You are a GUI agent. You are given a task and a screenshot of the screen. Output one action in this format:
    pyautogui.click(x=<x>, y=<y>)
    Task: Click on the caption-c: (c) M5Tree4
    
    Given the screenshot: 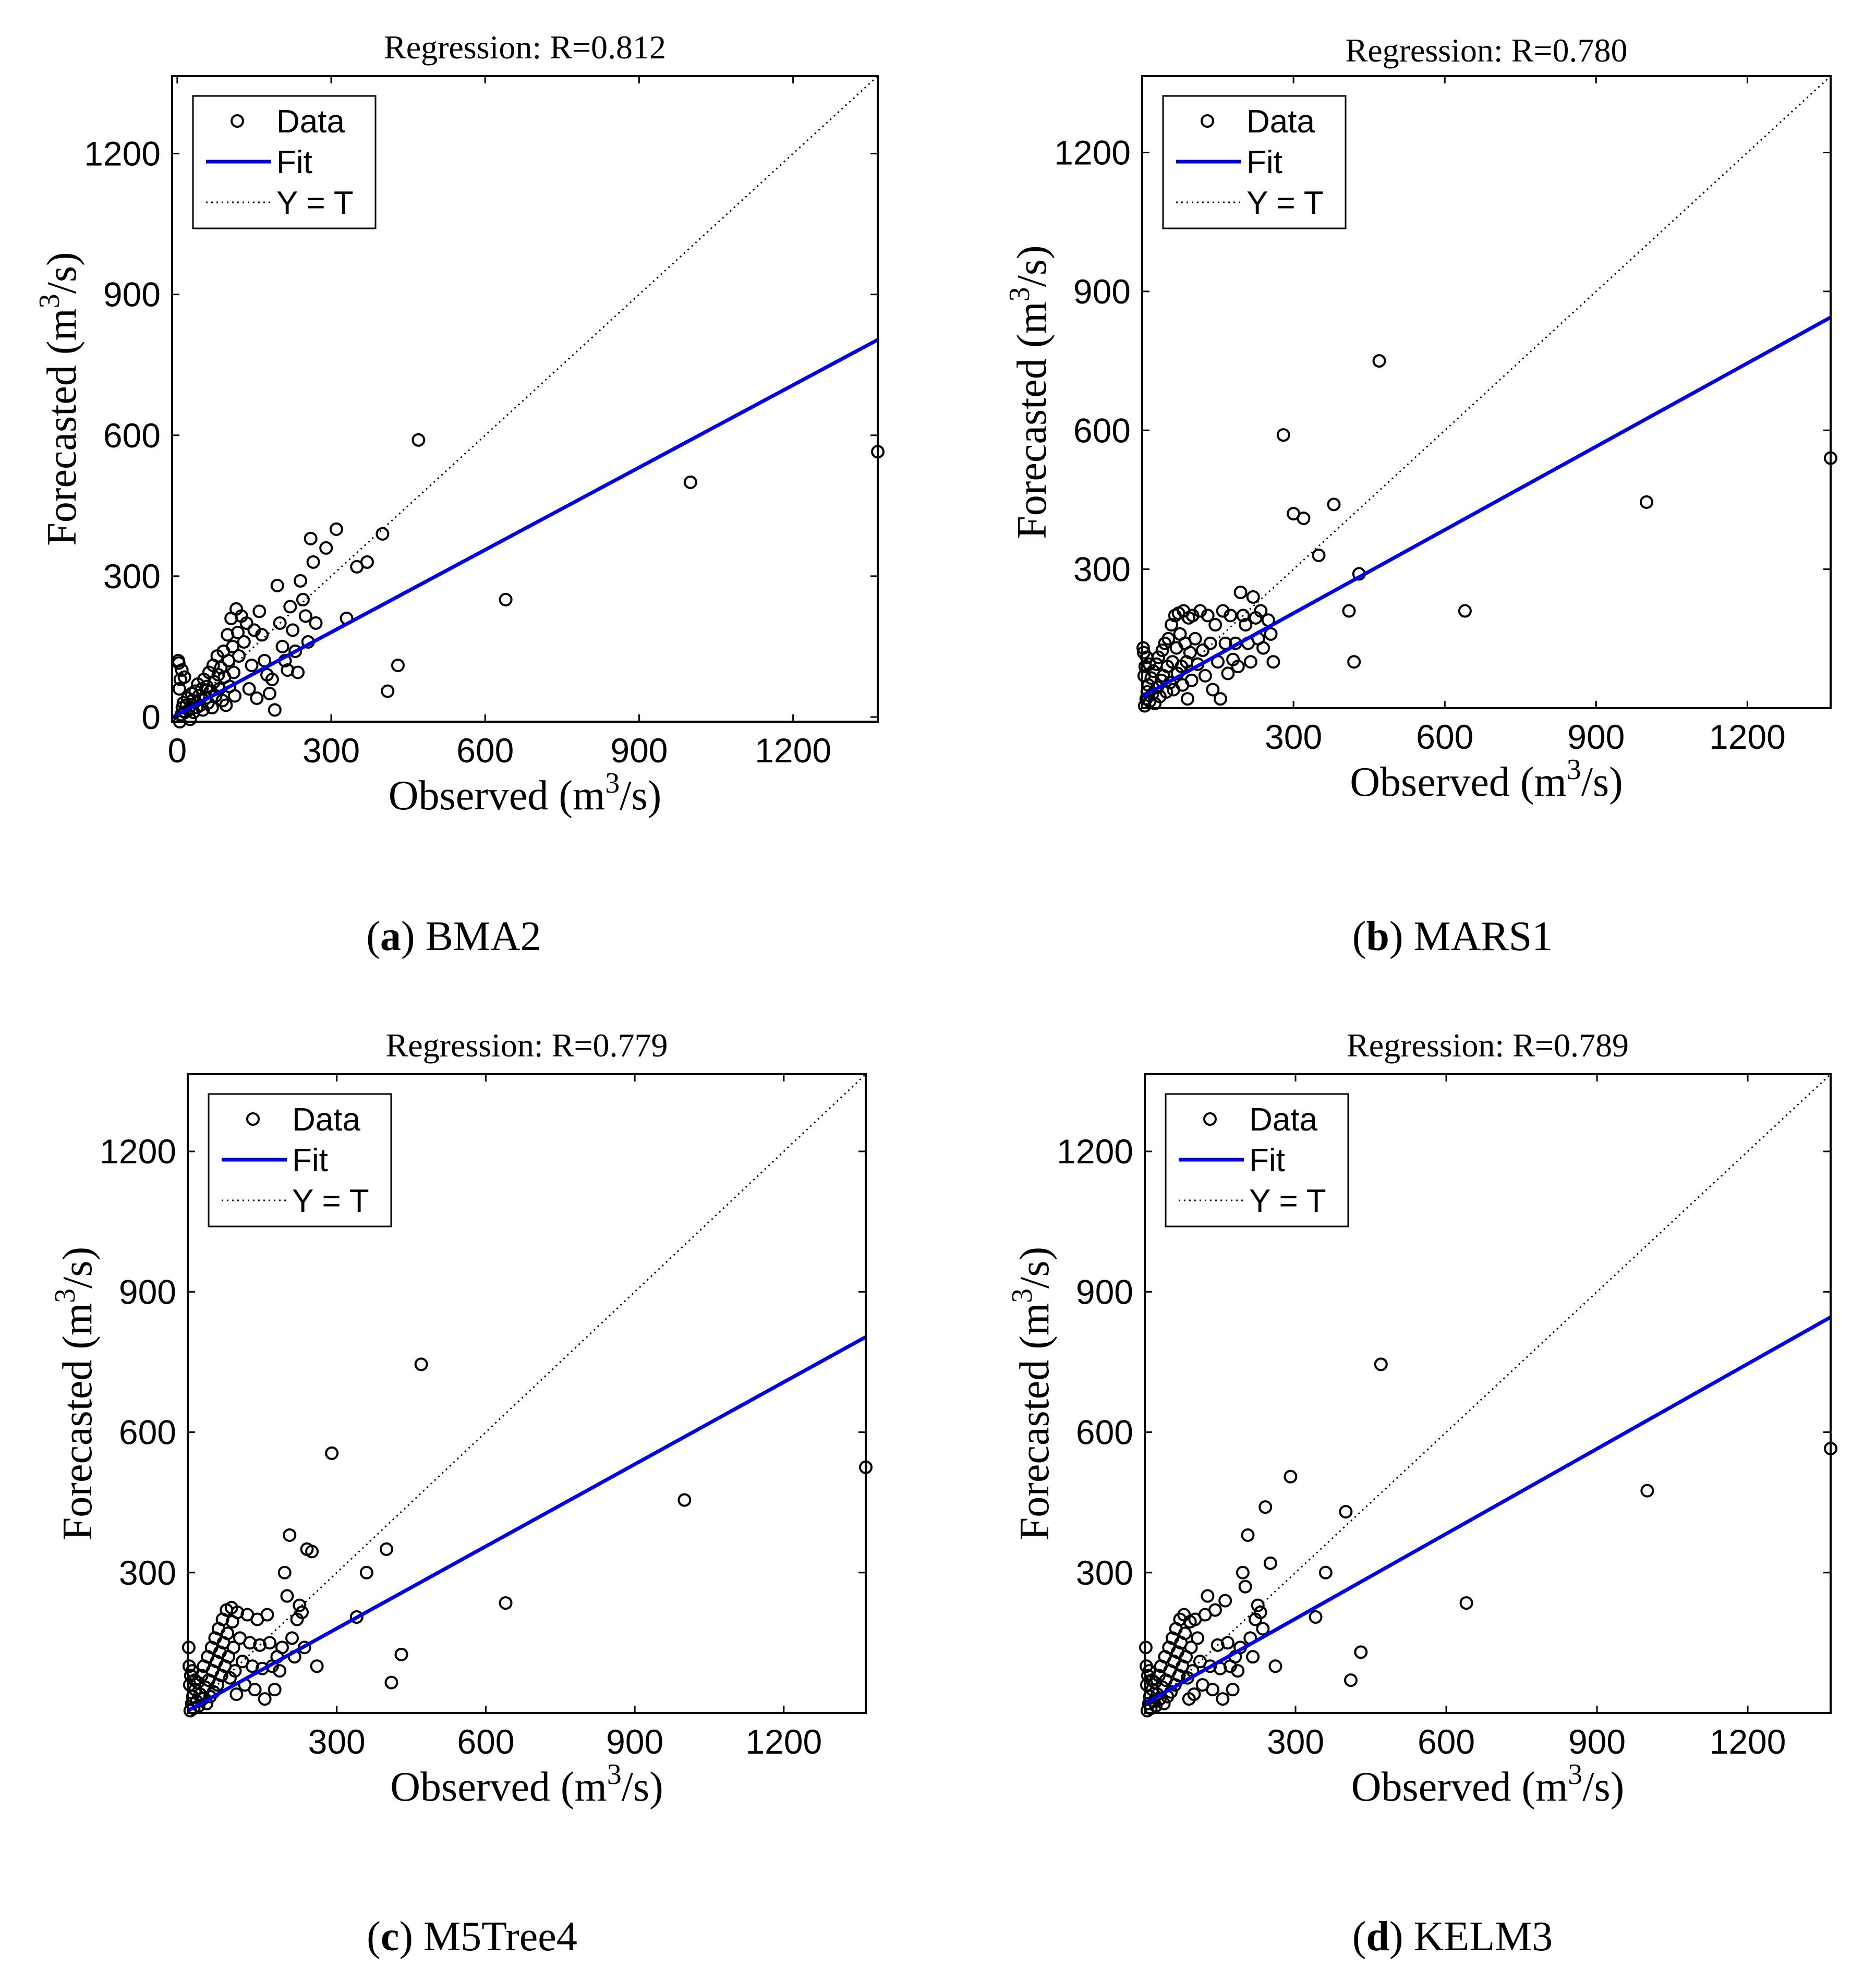 What is the action you would take?
    pyautogui.click(x=472, y=1937)
    